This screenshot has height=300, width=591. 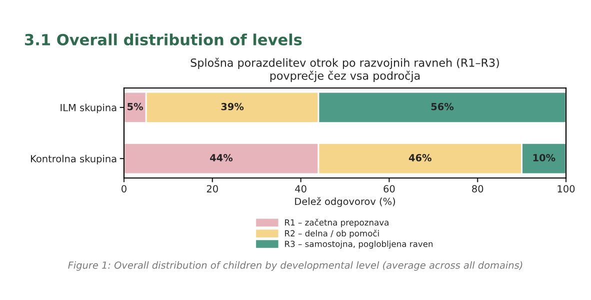 I want to click on x-tick-label: 40, so click(x=300, y=188).